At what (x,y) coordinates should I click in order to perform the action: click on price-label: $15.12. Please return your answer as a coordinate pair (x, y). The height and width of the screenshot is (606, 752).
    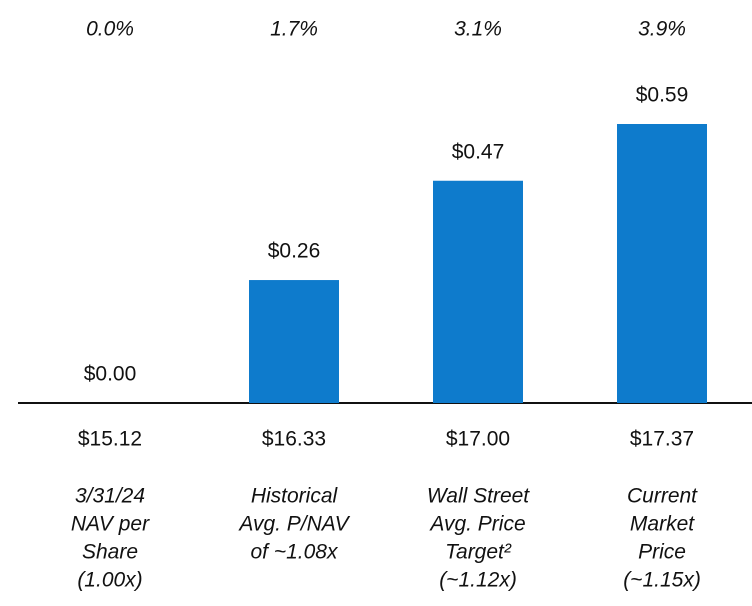
    Looking at the image, I should click on (110, 439).